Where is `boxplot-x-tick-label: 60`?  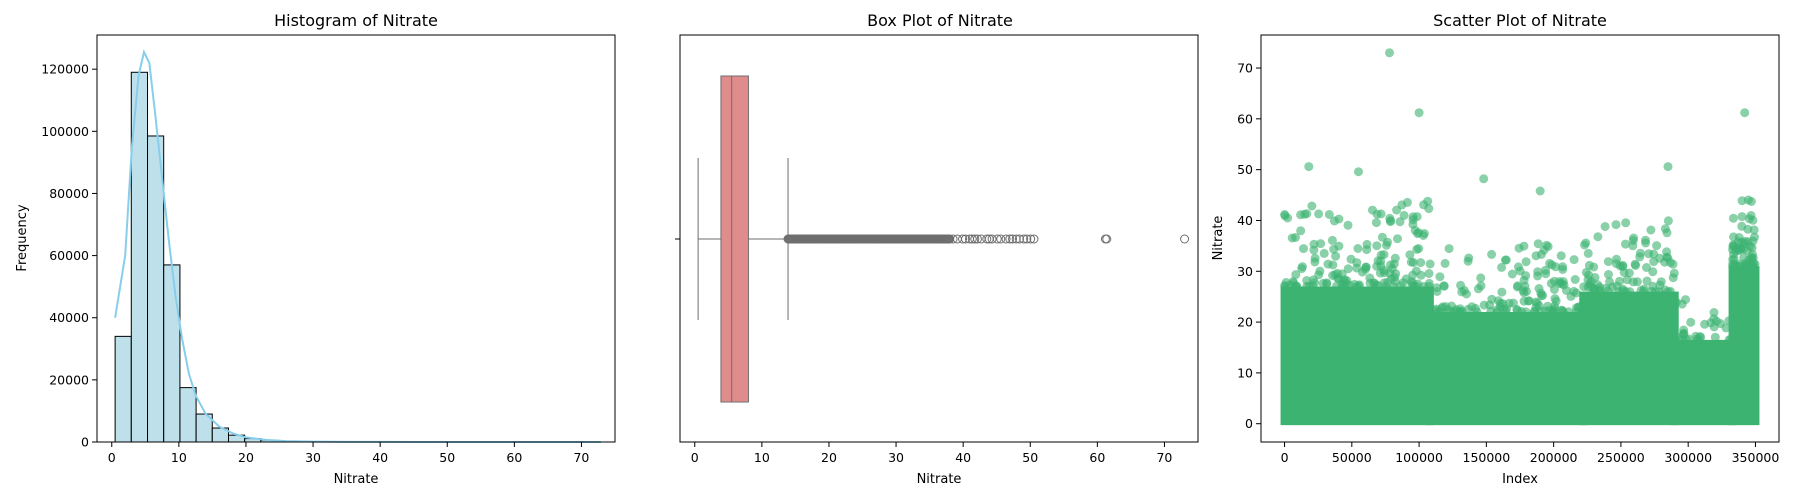
boxplot-x-tick-label: 60 is located at coordinates (1097, 457).